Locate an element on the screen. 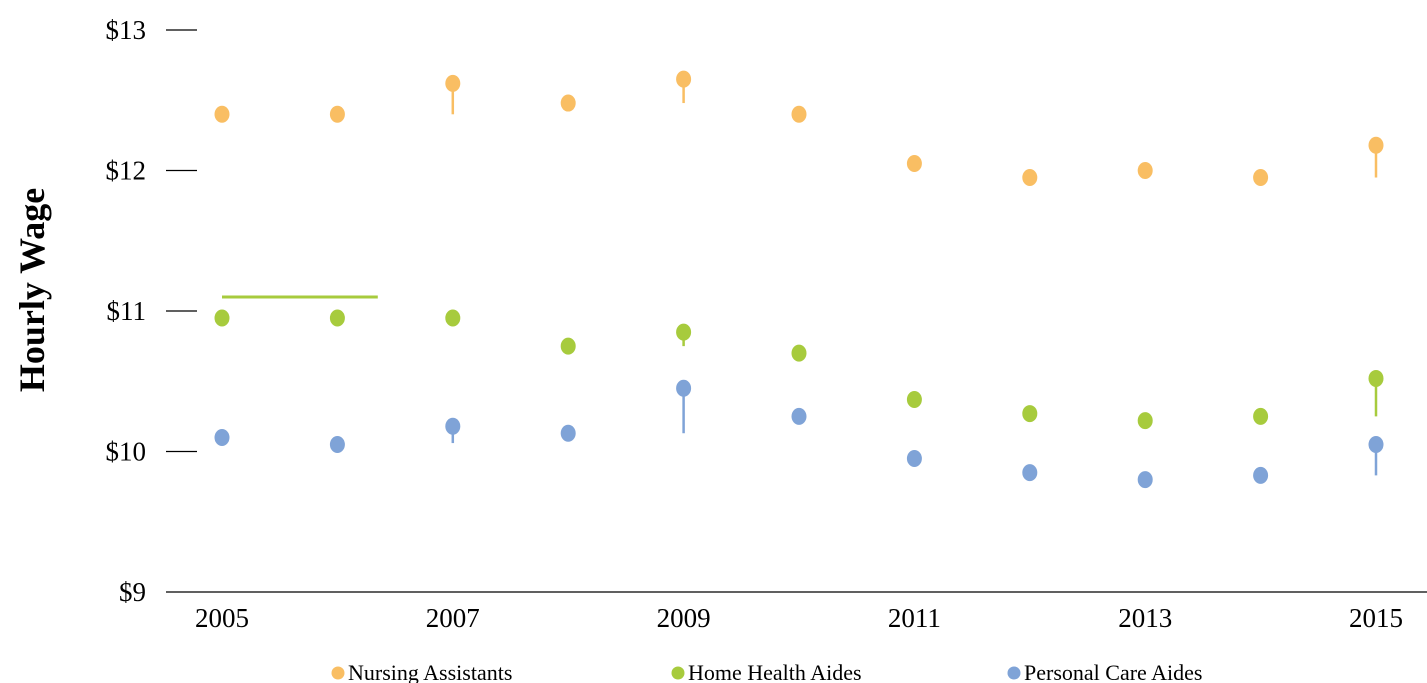 The width and height of the screenshot is (1427, 683). legend-item: Home Health Aides is located at coordinates (766, 671).